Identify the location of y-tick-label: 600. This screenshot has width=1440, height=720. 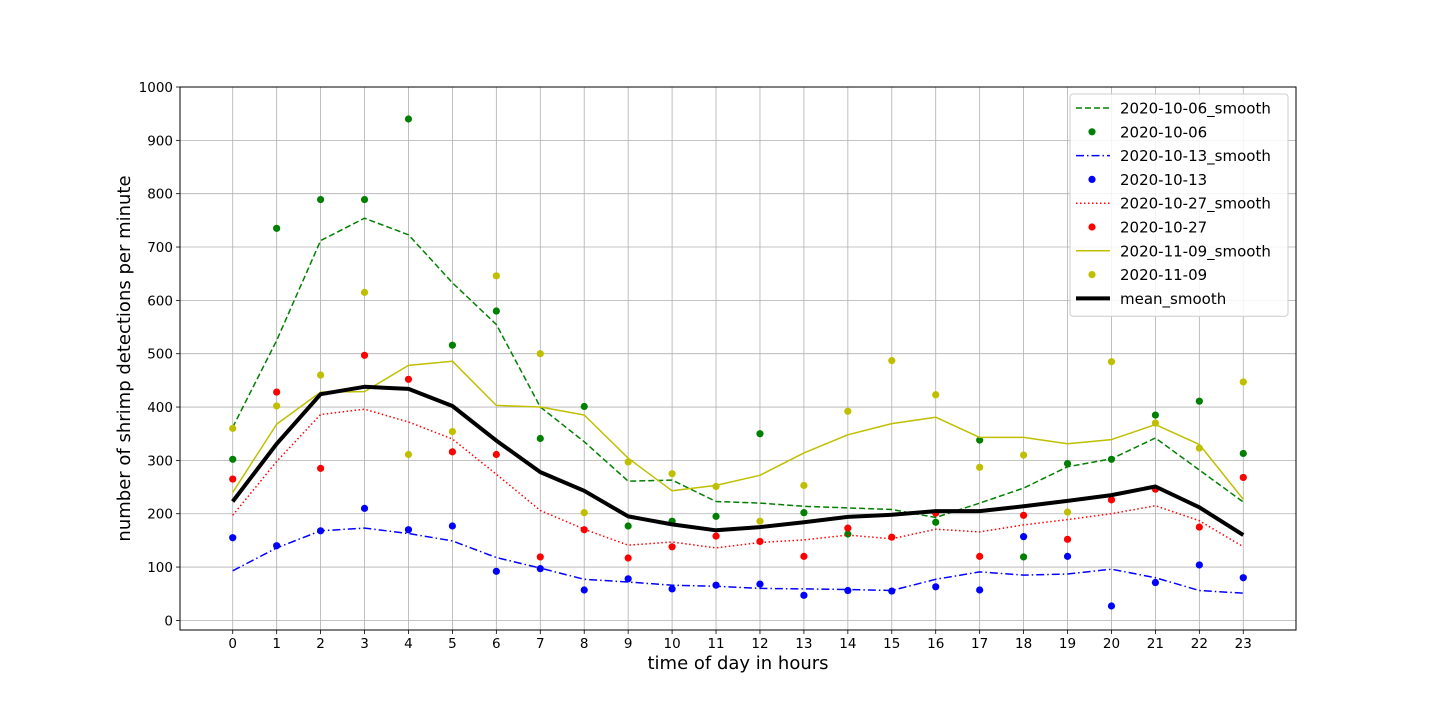
(160, 301).